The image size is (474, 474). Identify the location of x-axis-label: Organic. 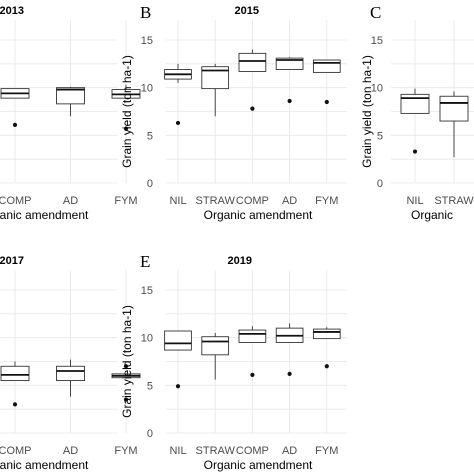
(432, 215).